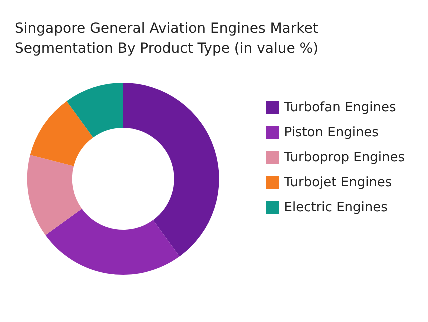 This screenshot has width=428, height=322. I want to click on legend-label: Electric Engines, so click(336, 208).